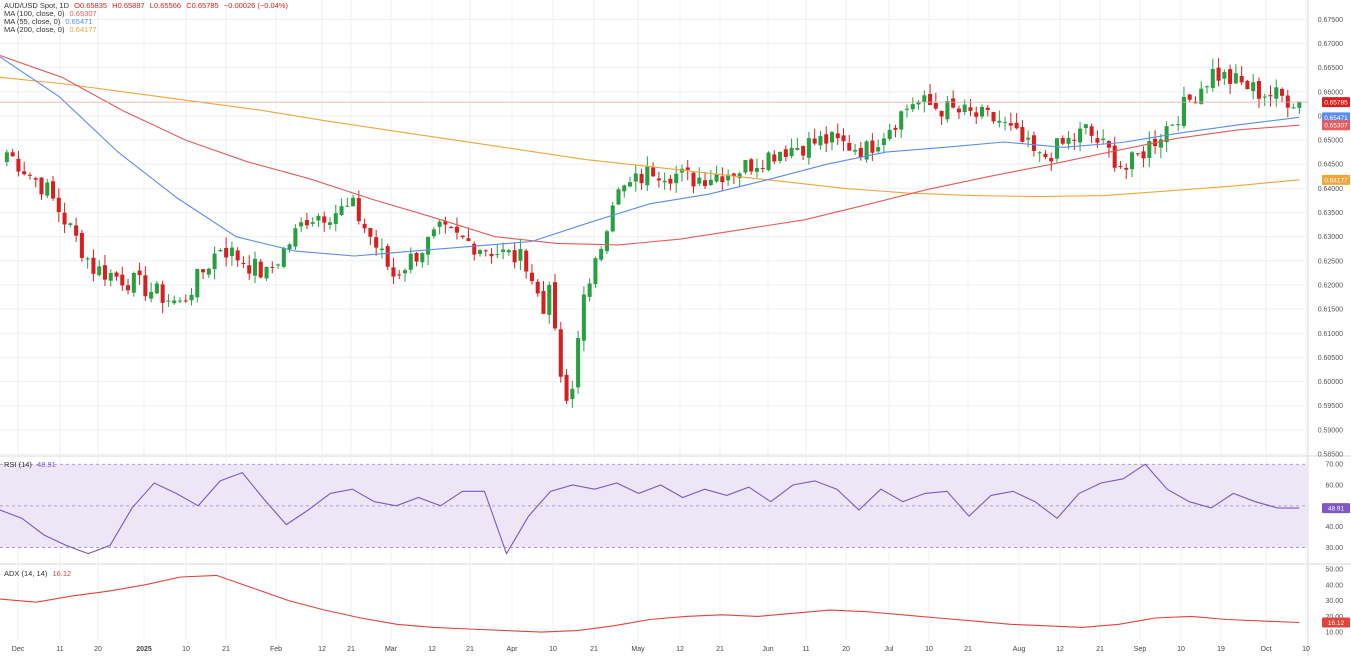 The width and height of the screenshot is (1351, 661). Describe the element at coordinates (62, 573) in the screenshot. I see `adx-value: 16.12` at that location.